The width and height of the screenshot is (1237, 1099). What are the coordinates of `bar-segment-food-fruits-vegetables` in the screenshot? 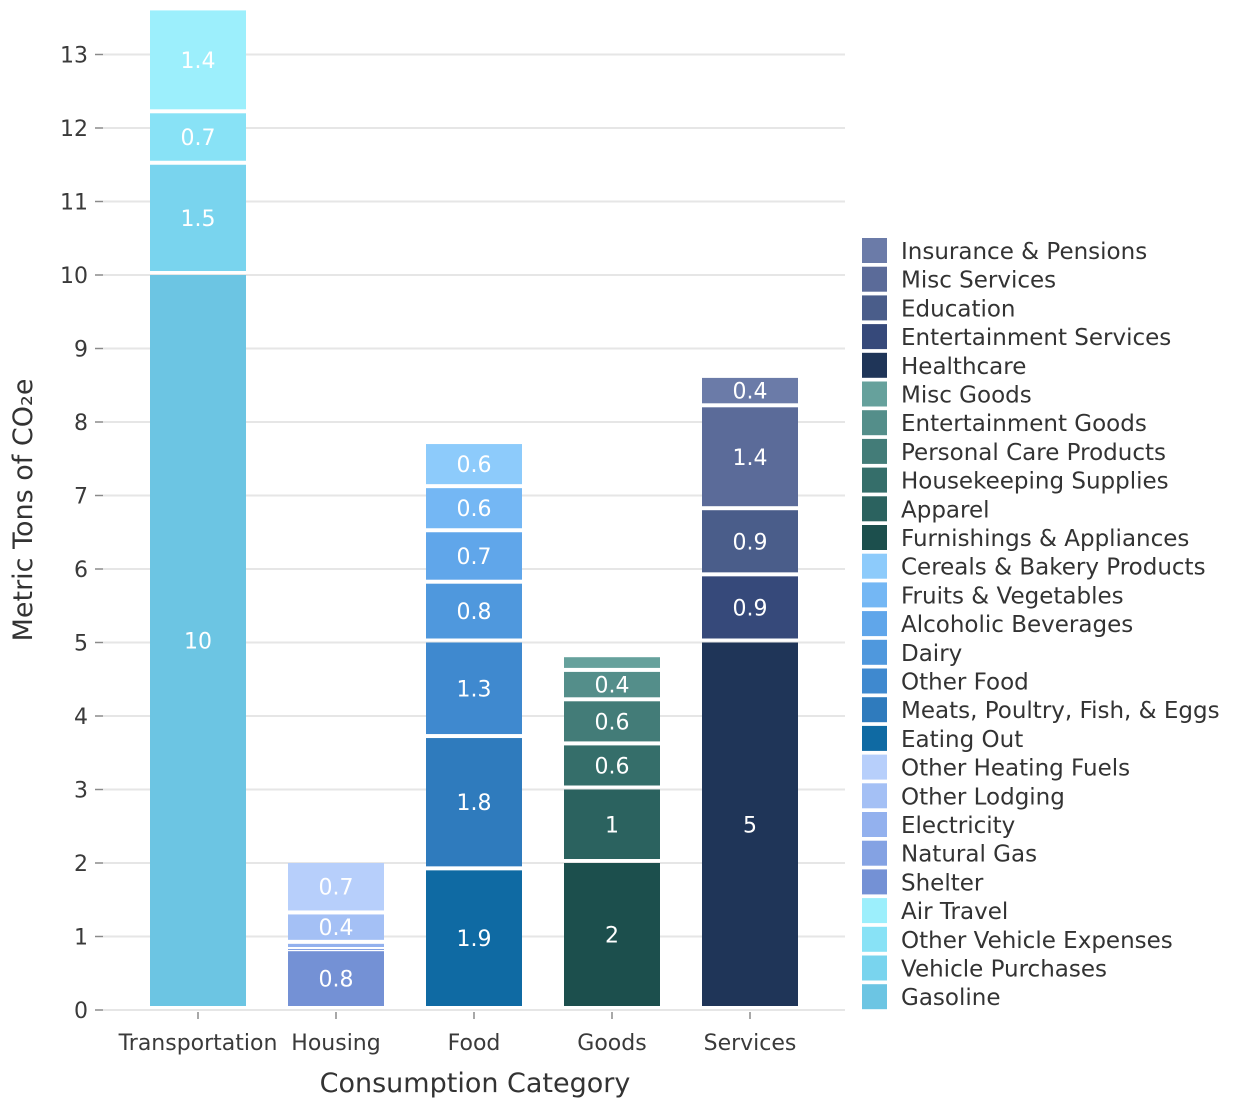 It's located at (474, 508).